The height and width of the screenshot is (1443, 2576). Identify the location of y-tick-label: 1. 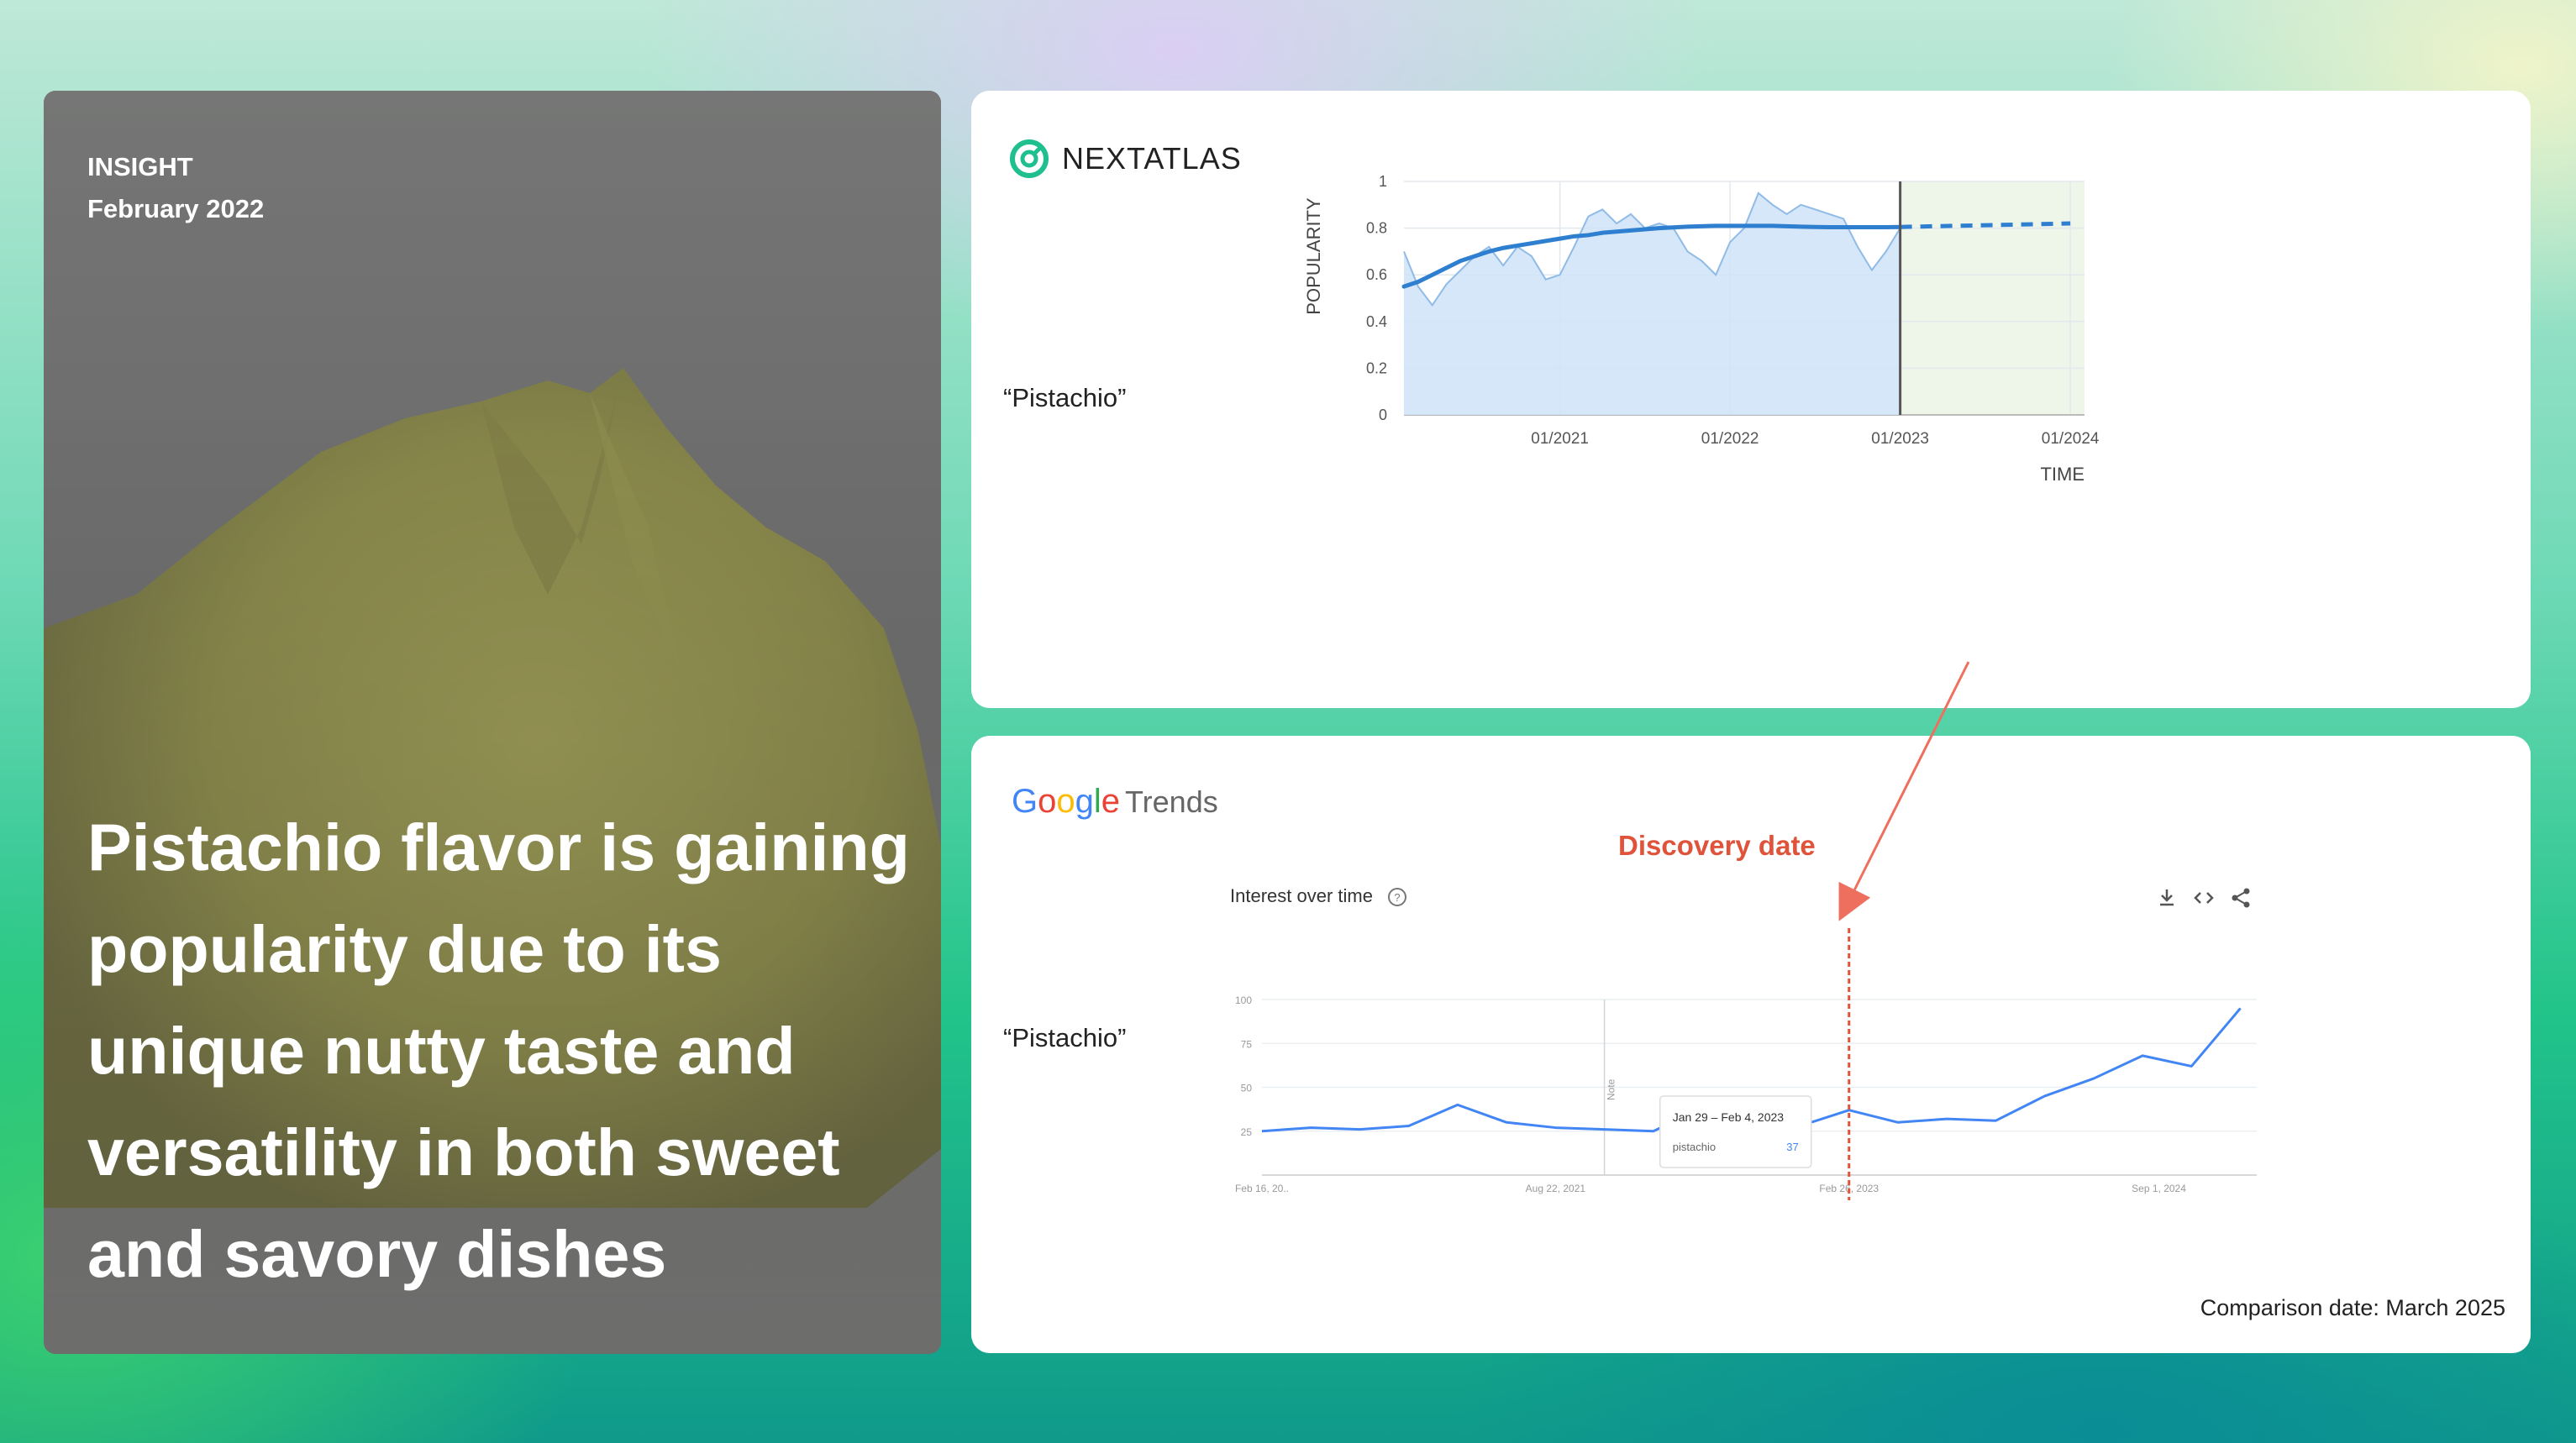
(1383, 181).